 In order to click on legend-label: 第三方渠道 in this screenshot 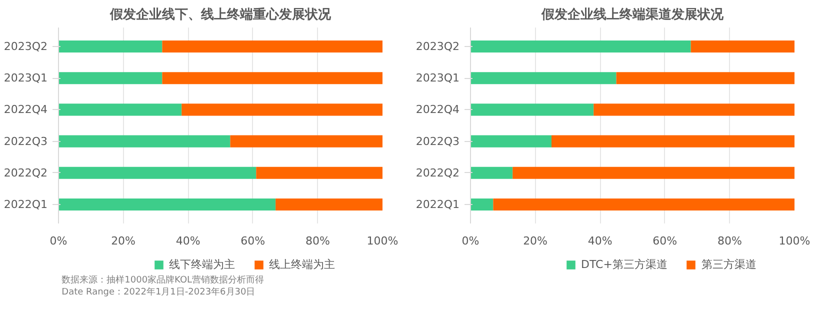, I will do `click(728, 264)`.